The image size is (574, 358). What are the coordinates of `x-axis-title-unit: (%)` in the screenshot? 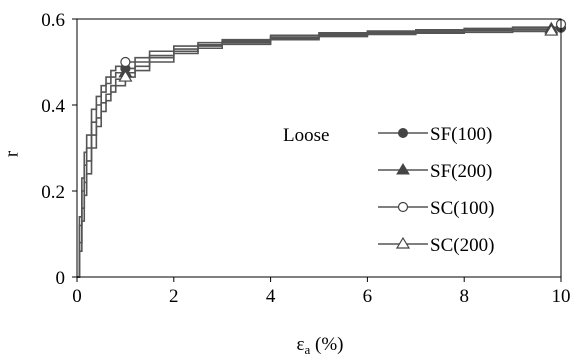 It's located at (326, 344).